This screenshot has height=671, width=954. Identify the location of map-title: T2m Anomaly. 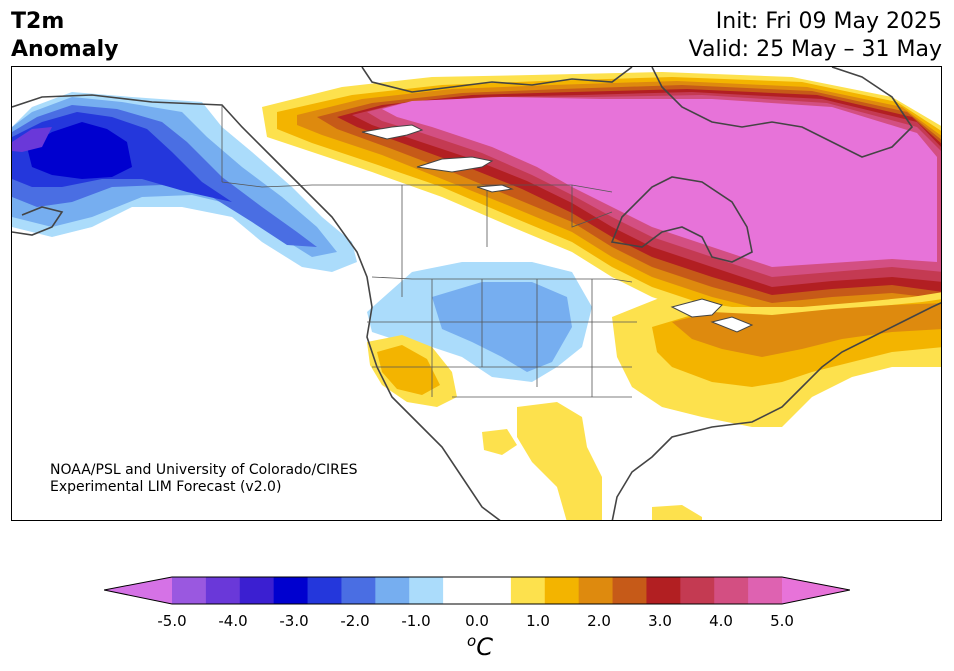
(64, 36).